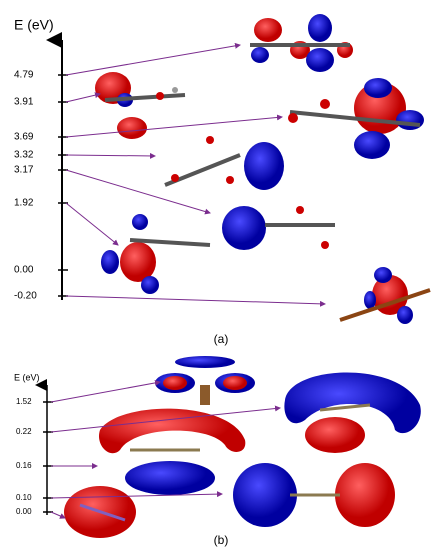  Describe the element at coordinates (24, 170) in the screenshot. I see `level-label: 3.17` at that location.